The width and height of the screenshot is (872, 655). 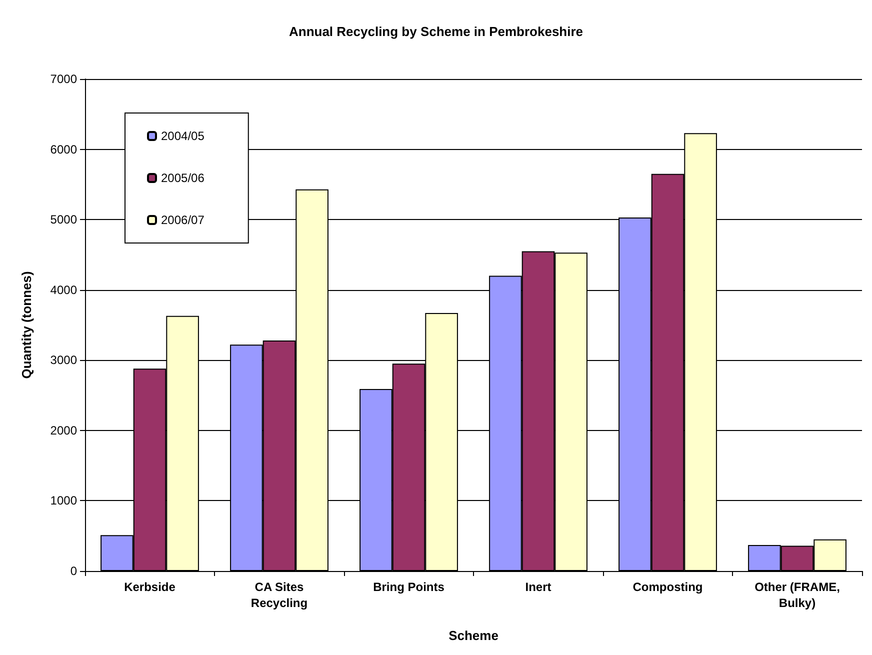 What do you see at coordinates (64, 149) in the screenshot?
I see `y-tick-label: 6000` at bounding box center [64, 149].